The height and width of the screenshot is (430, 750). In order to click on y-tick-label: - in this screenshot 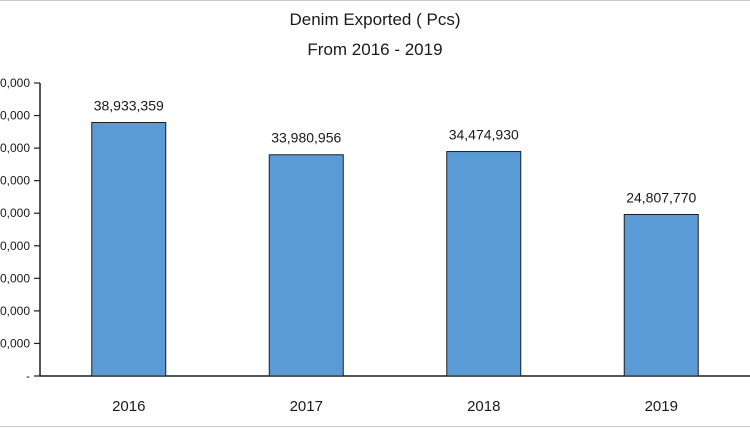, I will do `click(28, 376)`.